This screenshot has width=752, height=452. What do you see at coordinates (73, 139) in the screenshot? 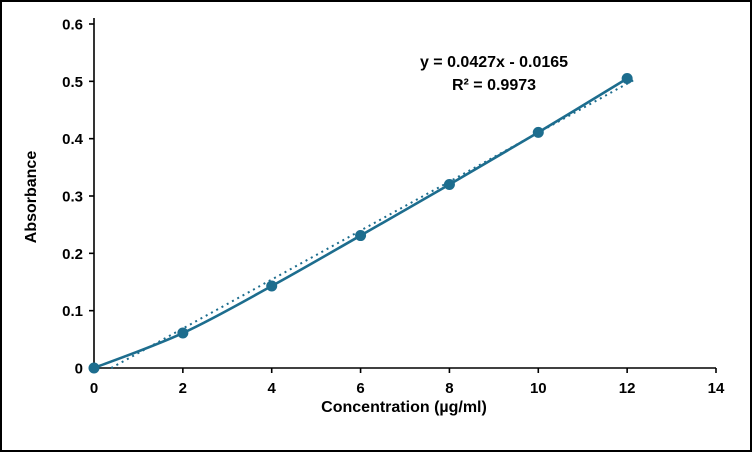
I see `svg-text: 0.4` at bounding box center [73, 139].